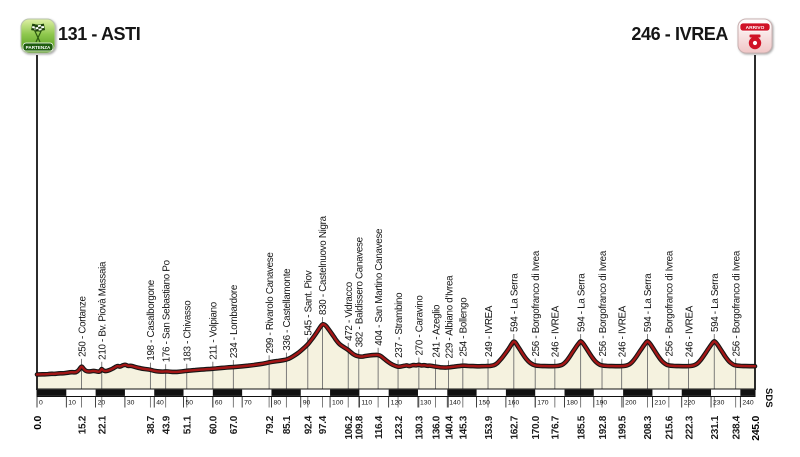 The image size is (800, 457). What do you see at coordinates (307, 403) in the screenshot?
I see `ruler-number: 90` at bounding box center [307, 403].